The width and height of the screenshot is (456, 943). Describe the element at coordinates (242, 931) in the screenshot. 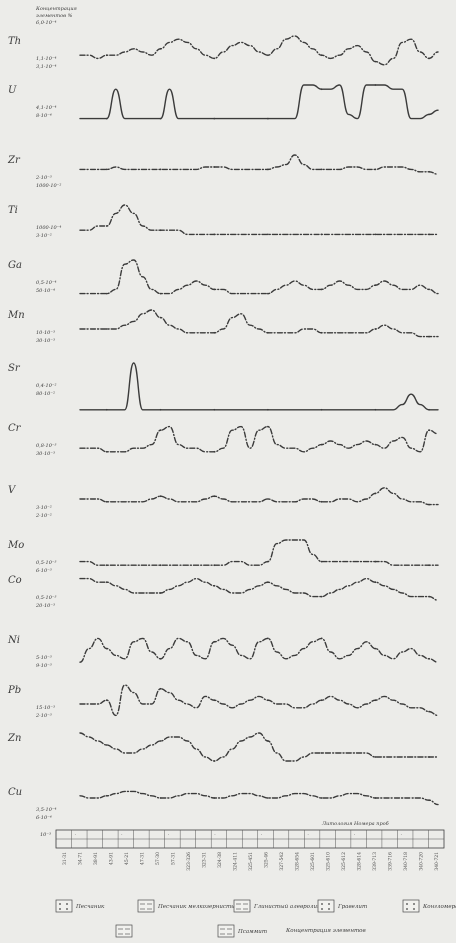

I see `legend-item-7: Псаммит` at that location.